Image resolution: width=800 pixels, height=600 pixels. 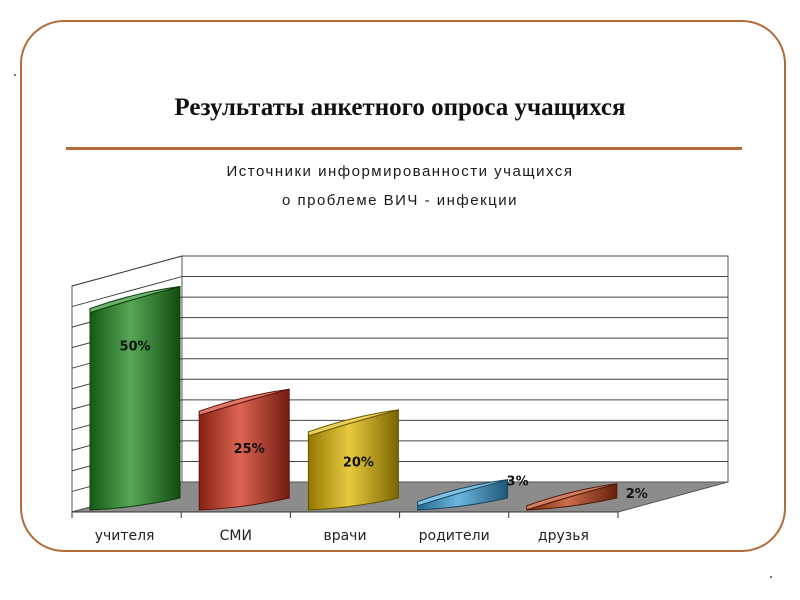 What do you see at coordinates (400, 107) in the screenshot?
I see `chart-title: Результаты анкетного опроса учащихся` at bounding box center [400, 107].